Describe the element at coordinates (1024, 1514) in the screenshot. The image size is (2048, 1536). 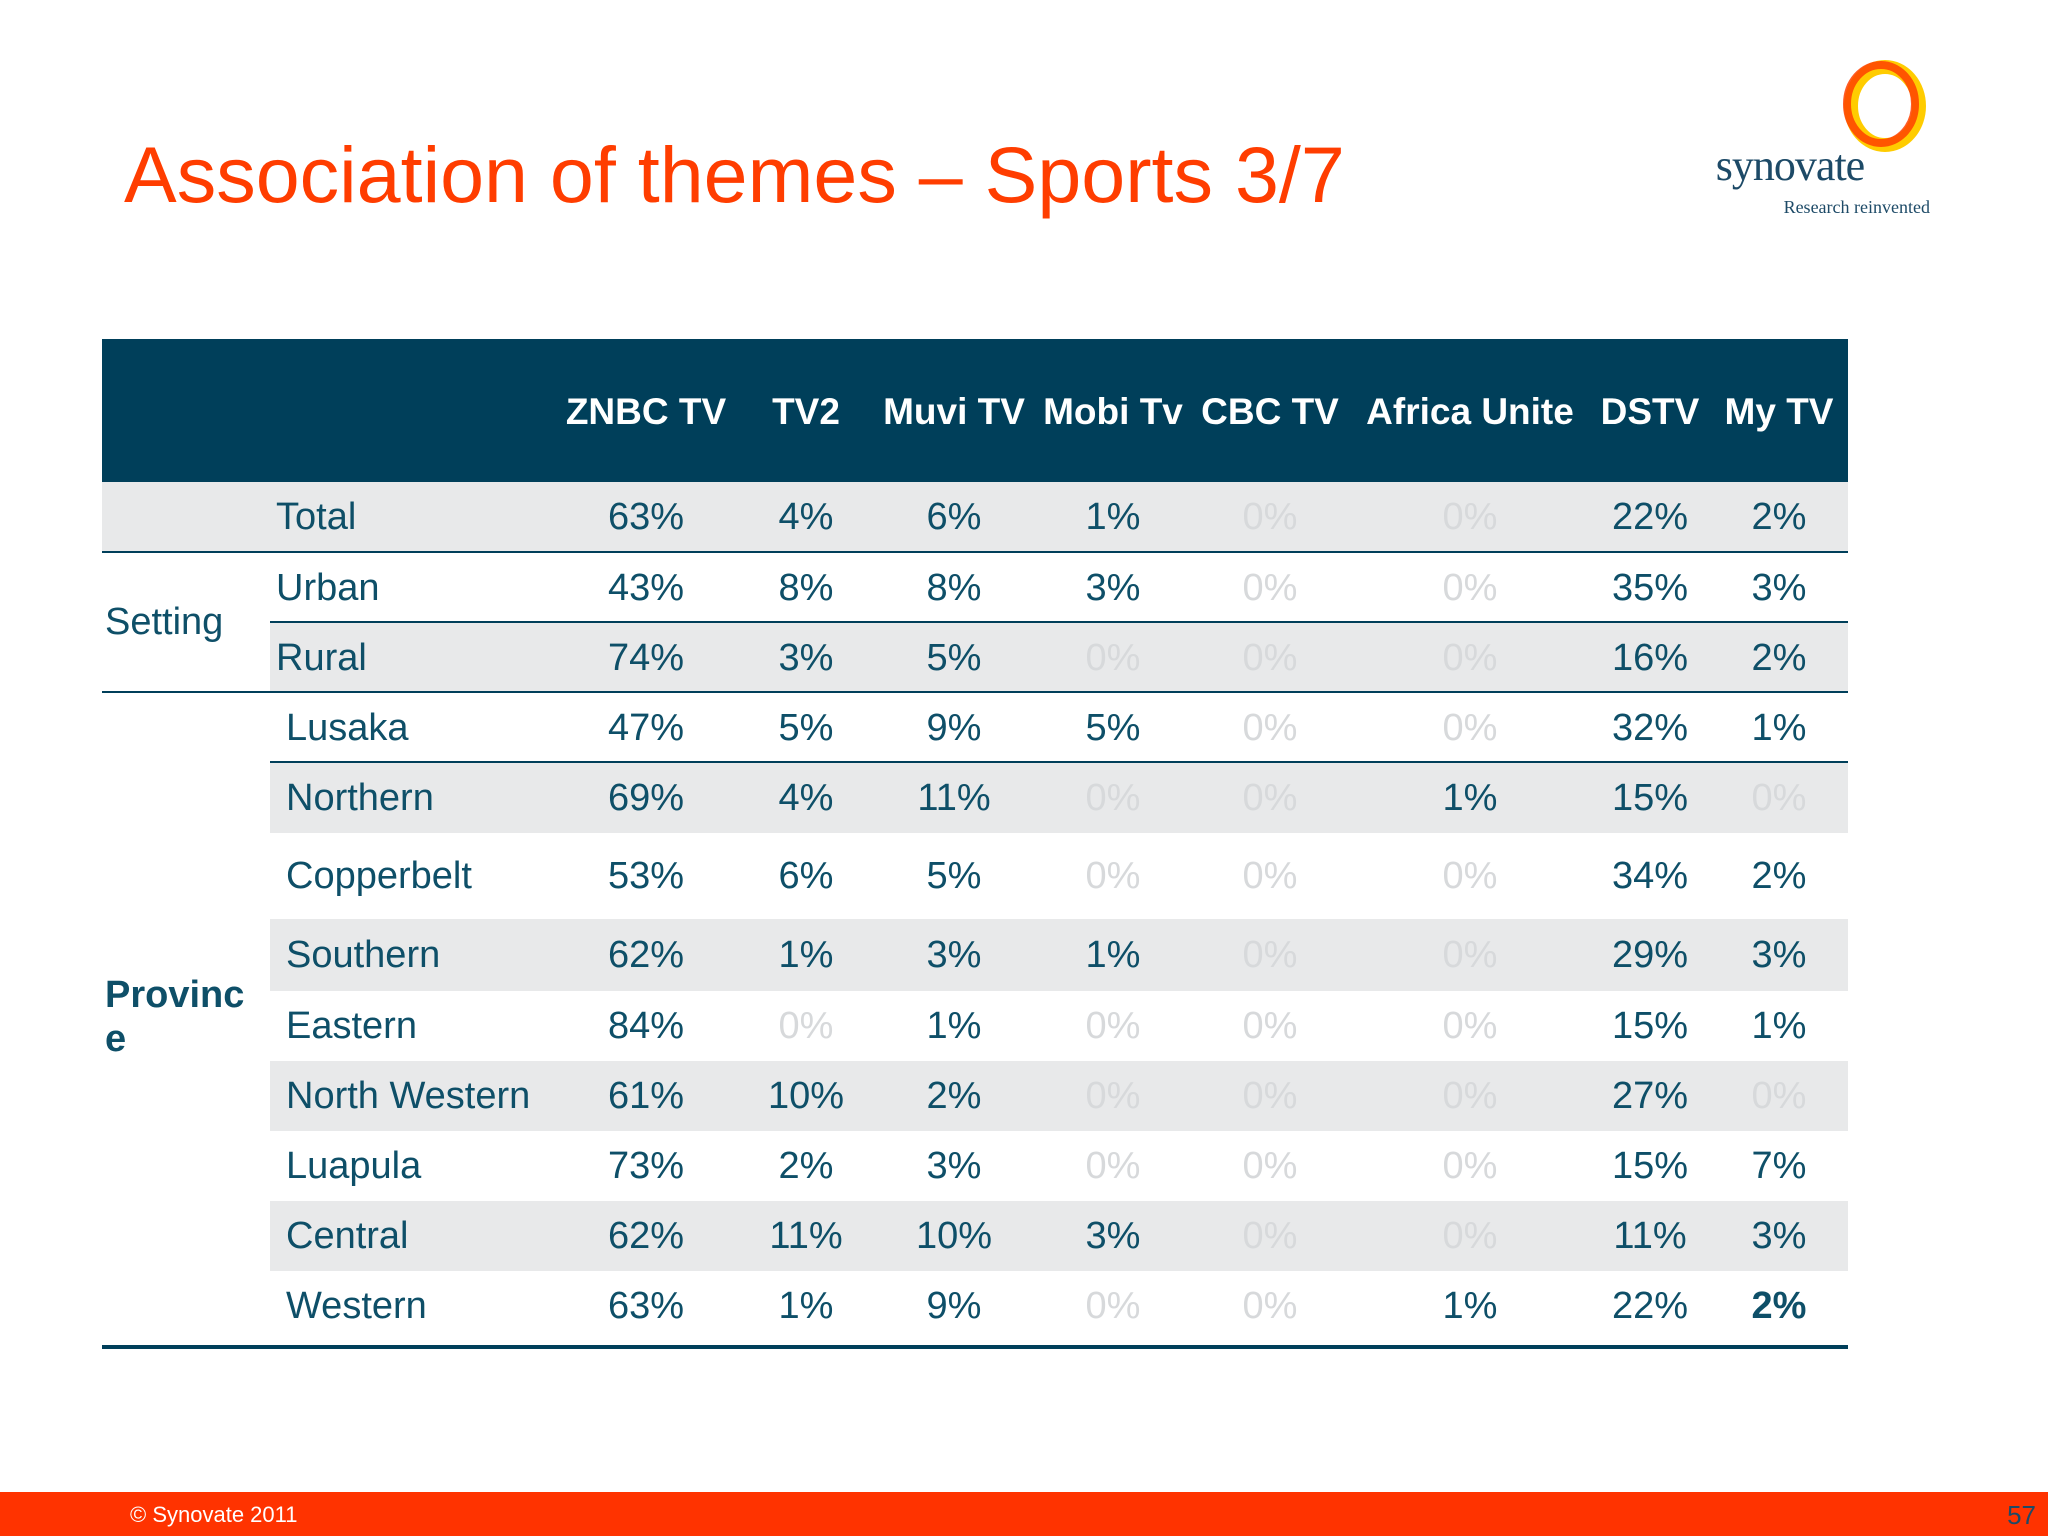
I see `footer-bar` at that location.